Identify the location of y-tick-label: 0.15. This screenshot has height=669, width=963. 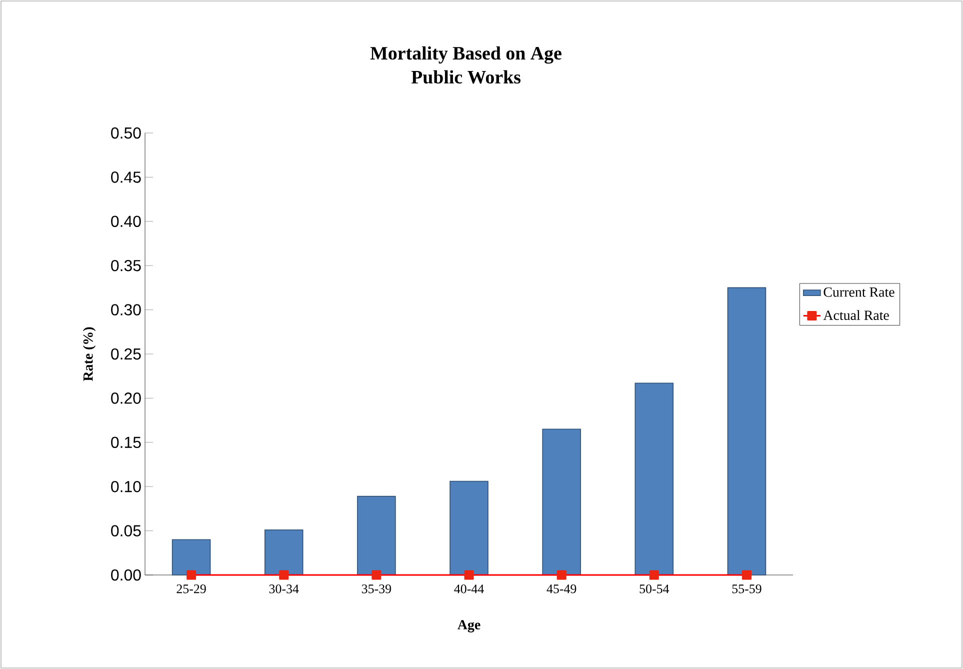
(126, 442).